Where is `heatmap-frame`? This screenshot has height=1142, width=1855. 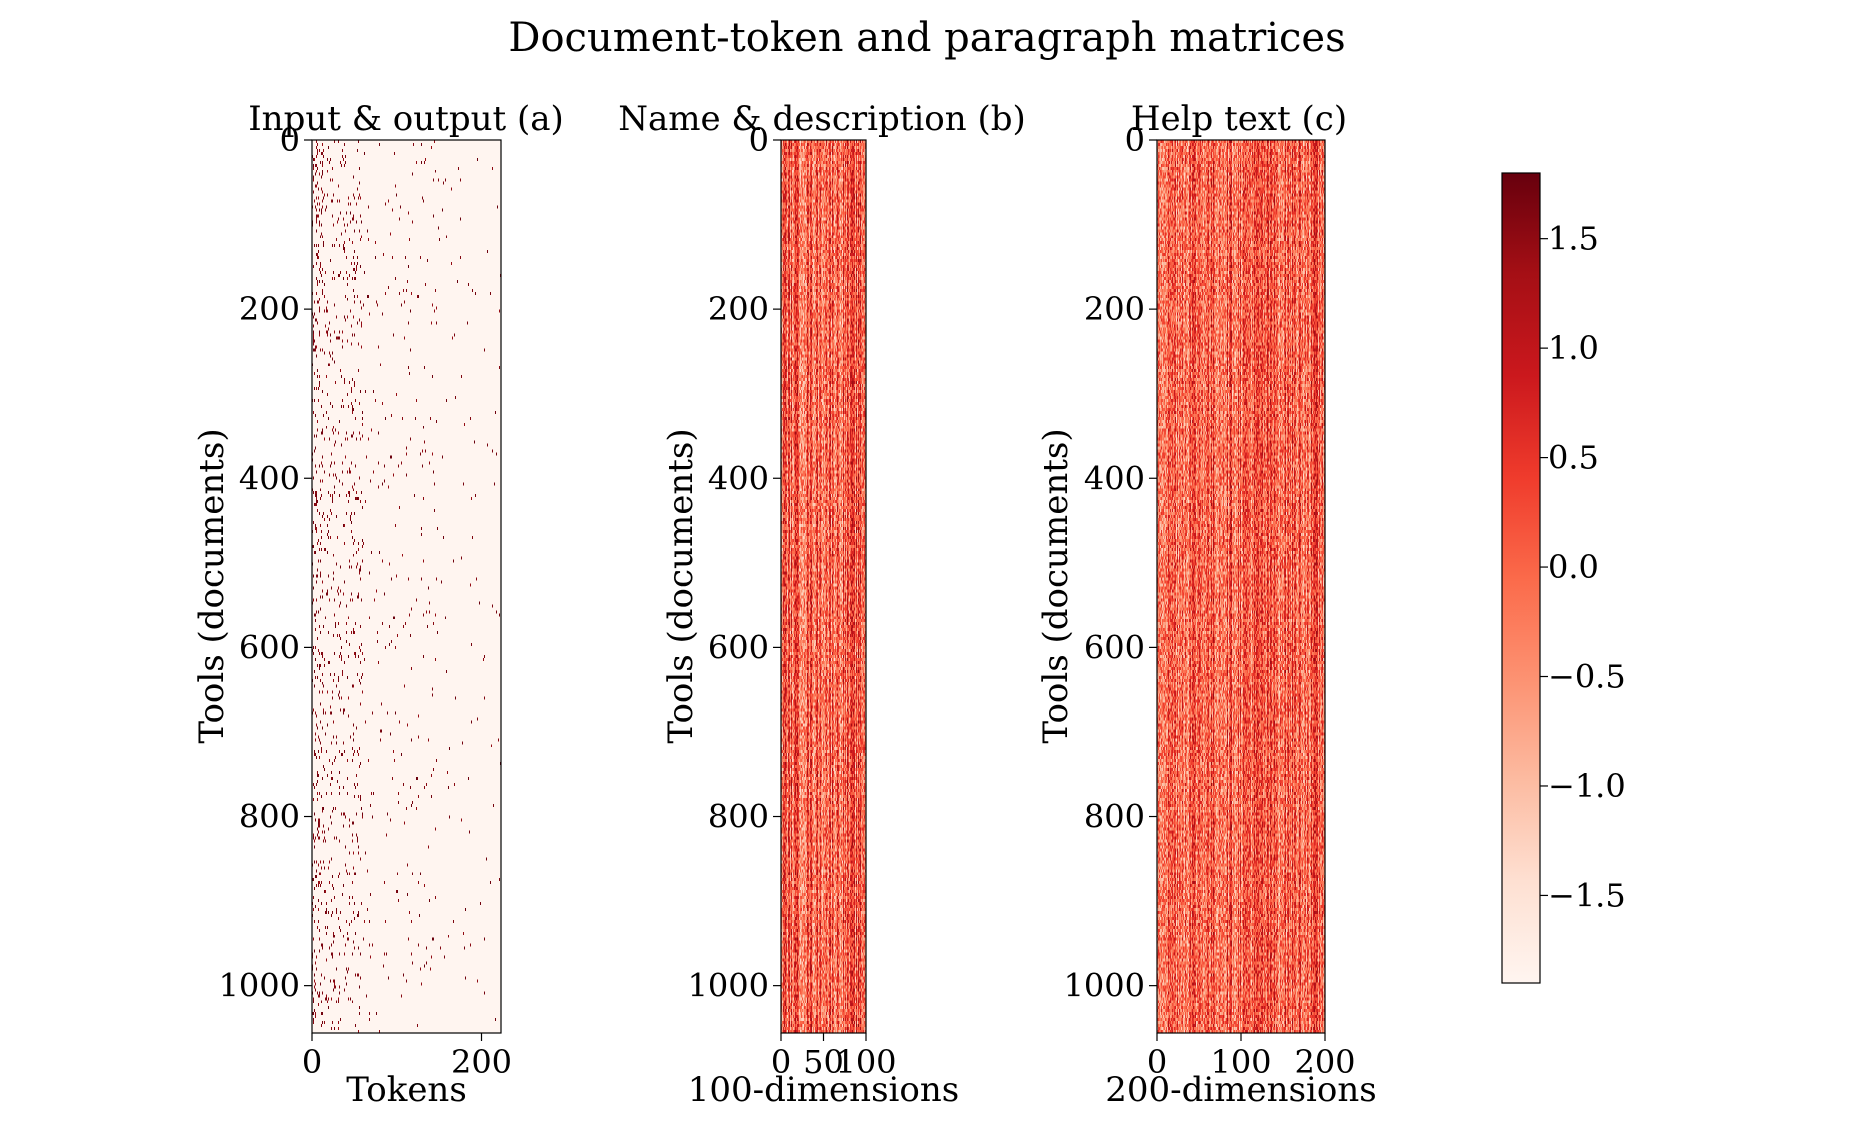
heatmap-frame is located at coordinates (406, 586).